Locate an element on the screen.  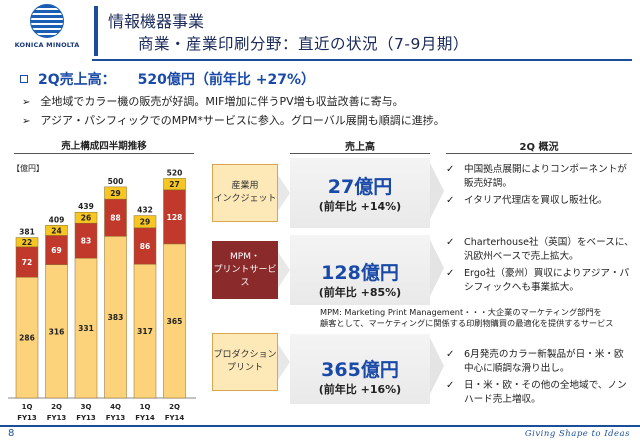
sales-value-production-print: 365億円 is located at coordinates (360, 370).